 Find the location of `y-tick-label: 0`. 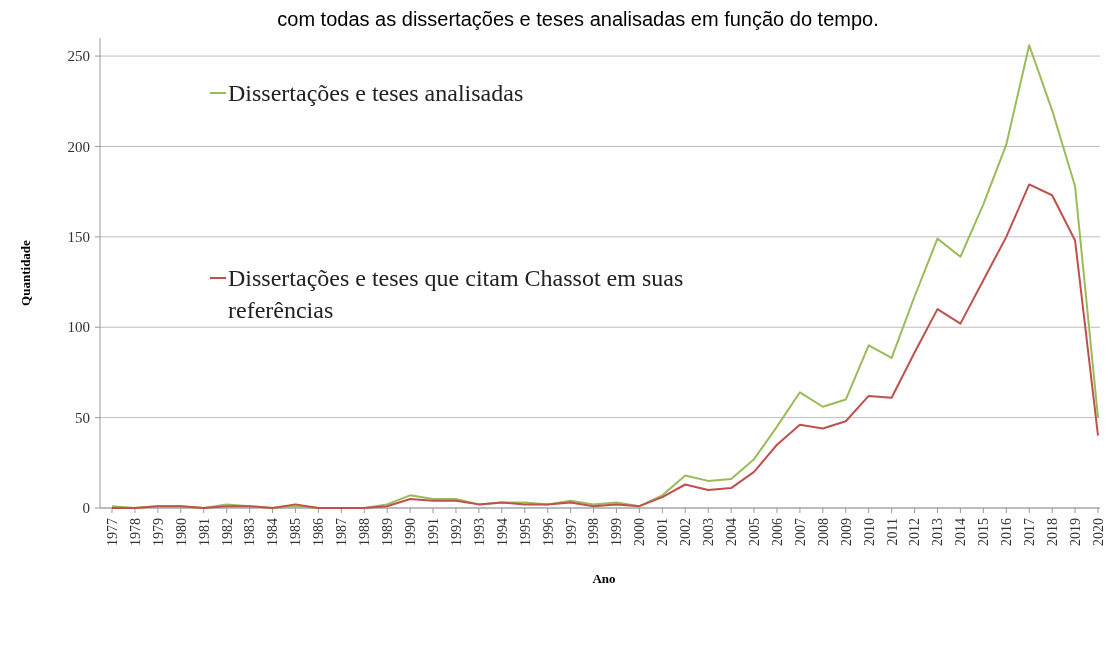

y-tick-label: 0 is located at coordinates (86, 508).